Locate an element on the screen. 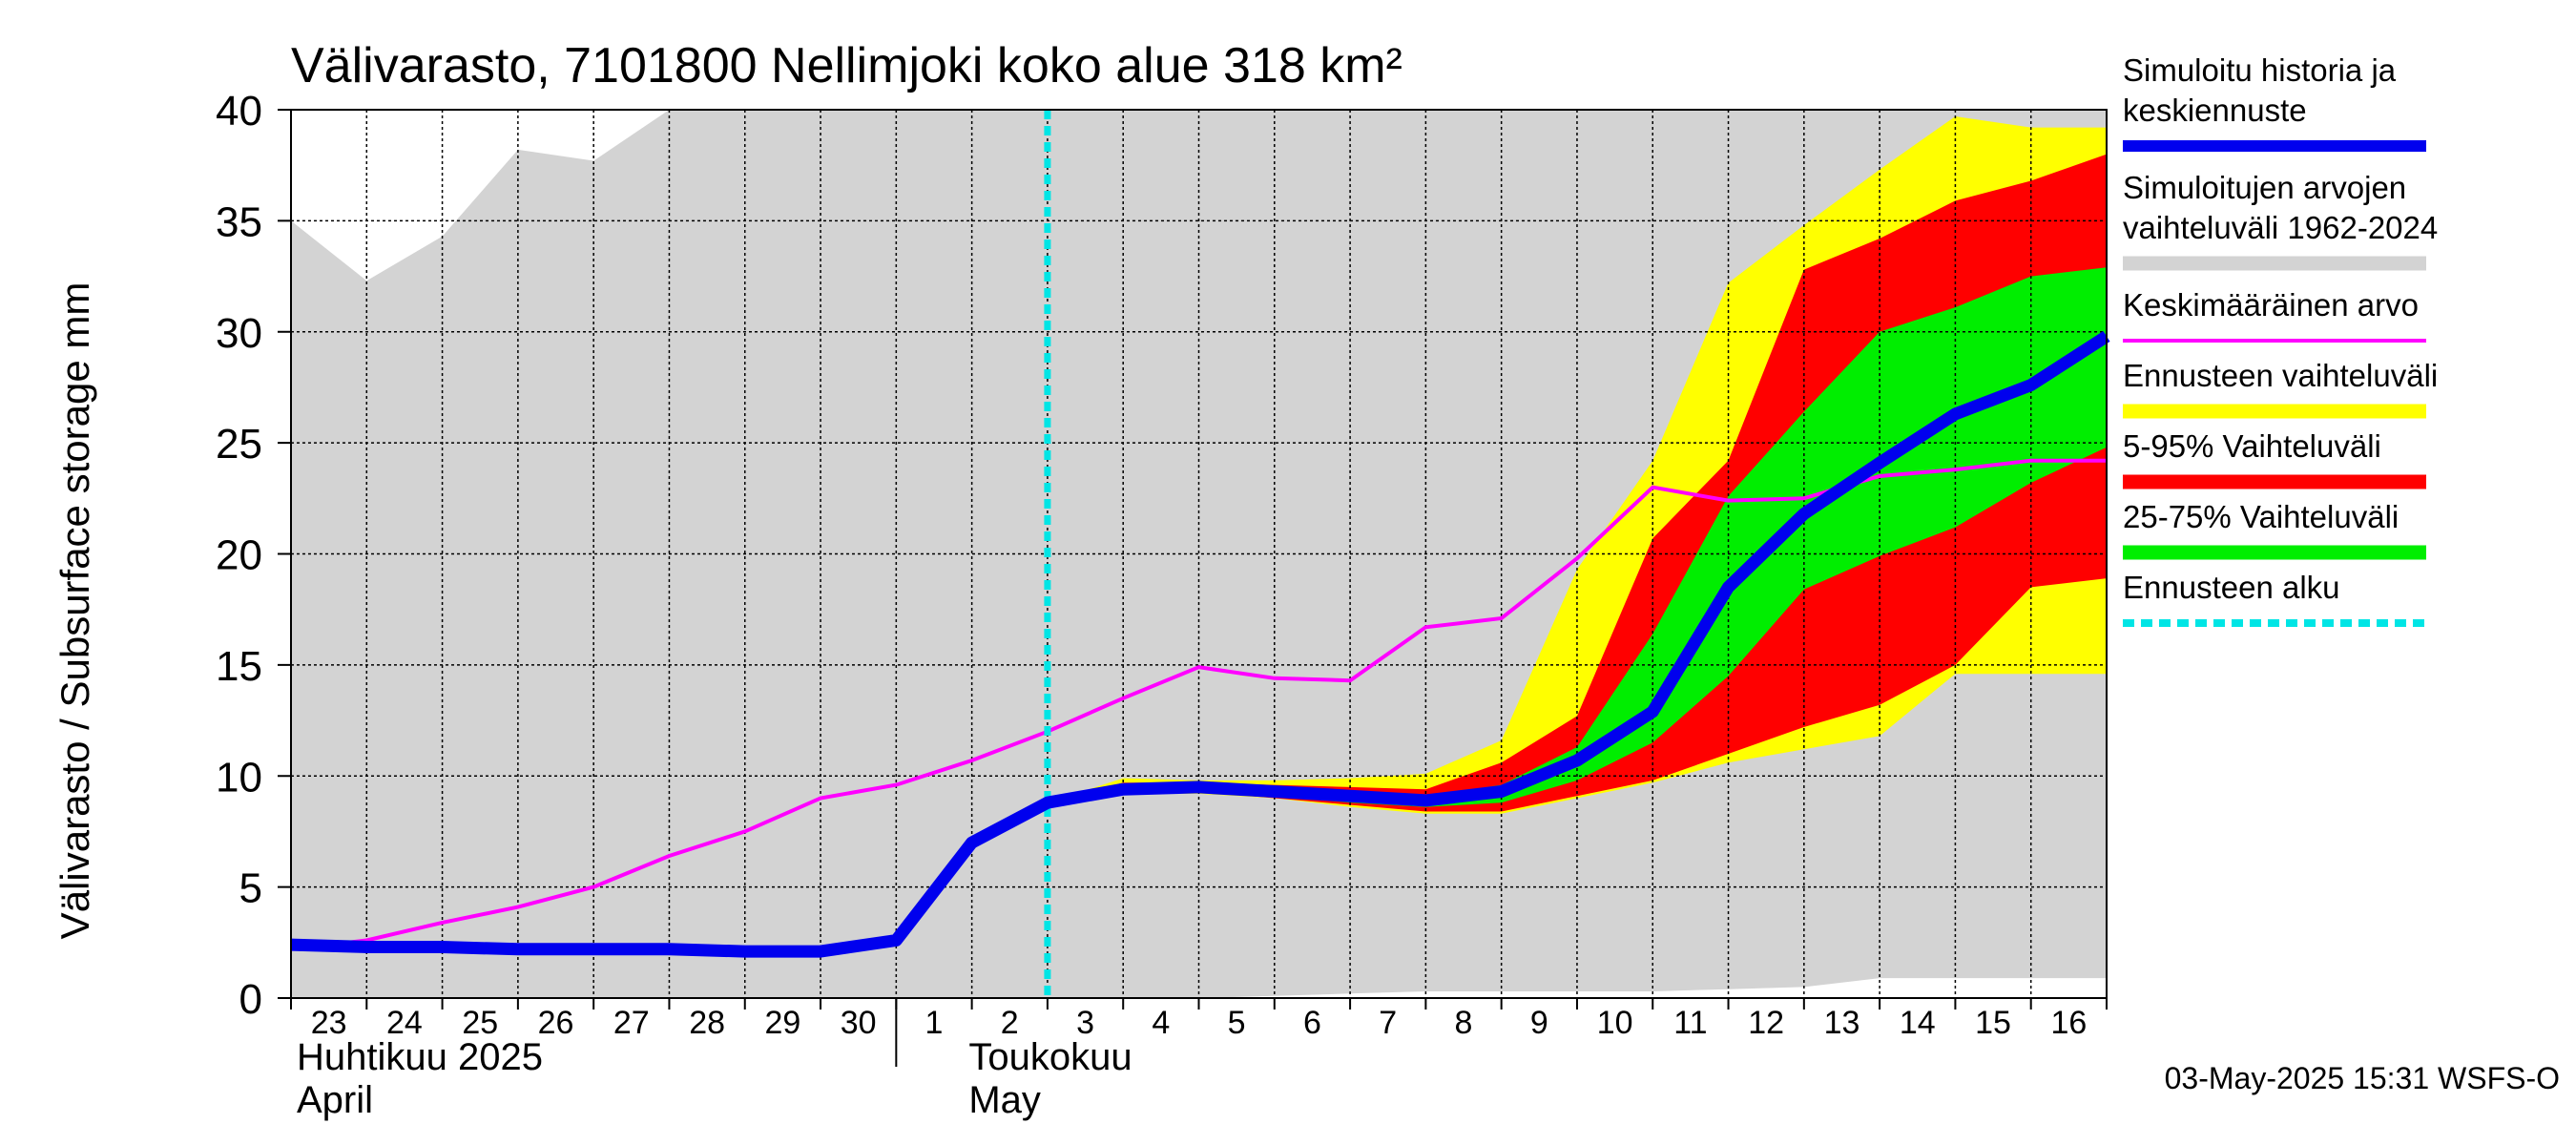  x-tick-label: 24 is located at coordinates (404, 1023).